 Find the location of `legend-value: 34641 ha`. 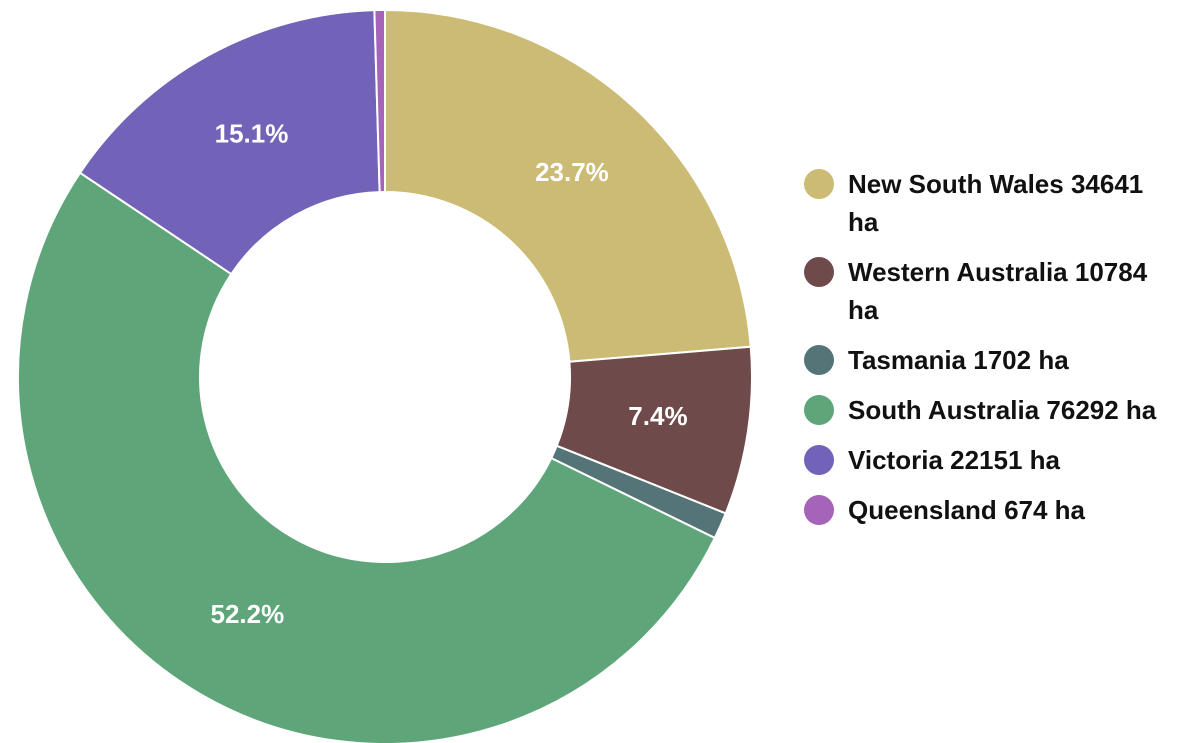

legend-value: 34641 ha is located at coordinates (996, 203).